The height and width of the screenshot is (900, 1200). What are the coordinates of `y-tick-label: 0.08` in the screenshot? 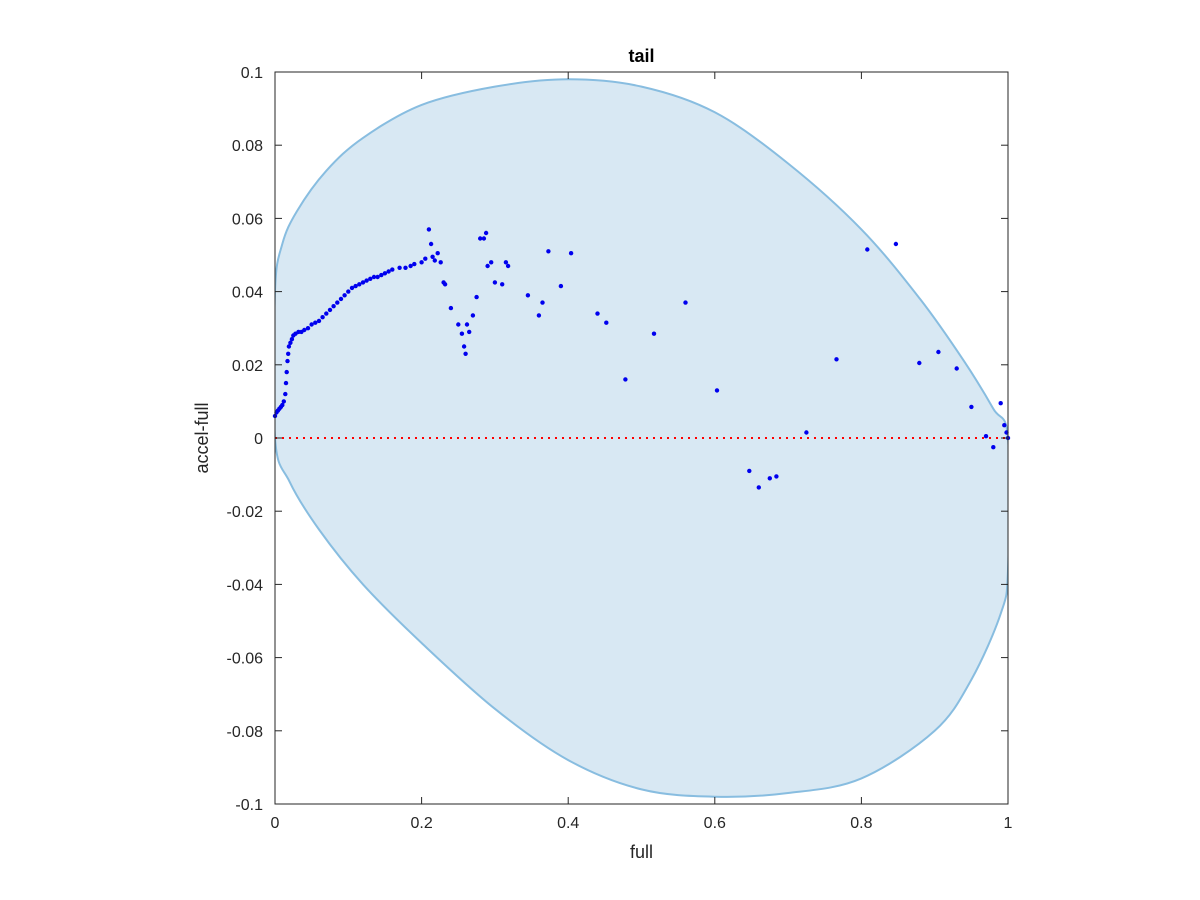 It's located at (247, 146).